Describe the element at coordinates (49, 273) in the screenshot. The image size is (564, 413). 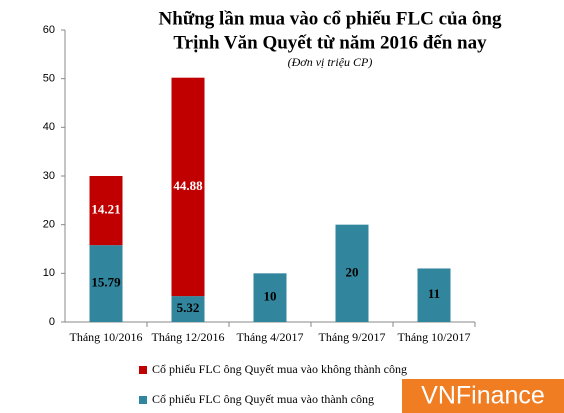
I see `y-tick-label: 10` at that location.